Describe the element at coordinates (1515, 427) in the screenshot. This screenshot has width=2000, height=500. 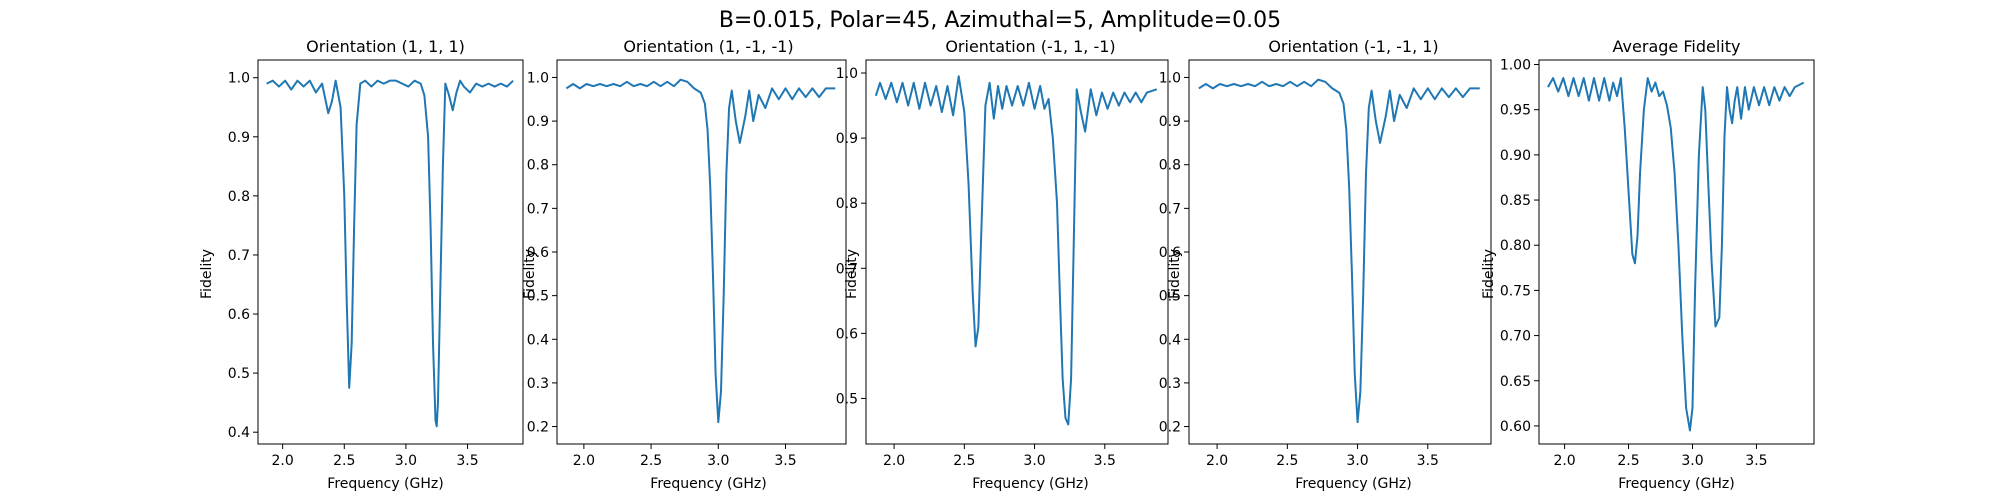
I see `y-tick-label: 0.60` at that location.